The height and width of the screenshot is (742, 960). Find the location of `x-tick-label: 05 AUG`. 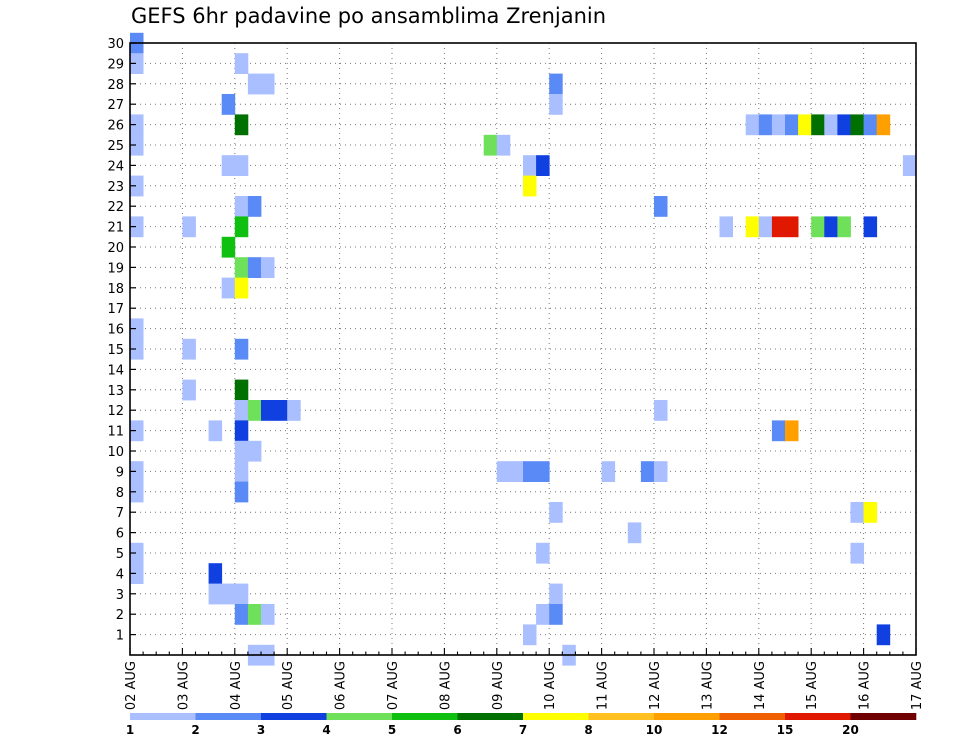

x-tick-label: 05 AUG is located at coordinates (288, 685).